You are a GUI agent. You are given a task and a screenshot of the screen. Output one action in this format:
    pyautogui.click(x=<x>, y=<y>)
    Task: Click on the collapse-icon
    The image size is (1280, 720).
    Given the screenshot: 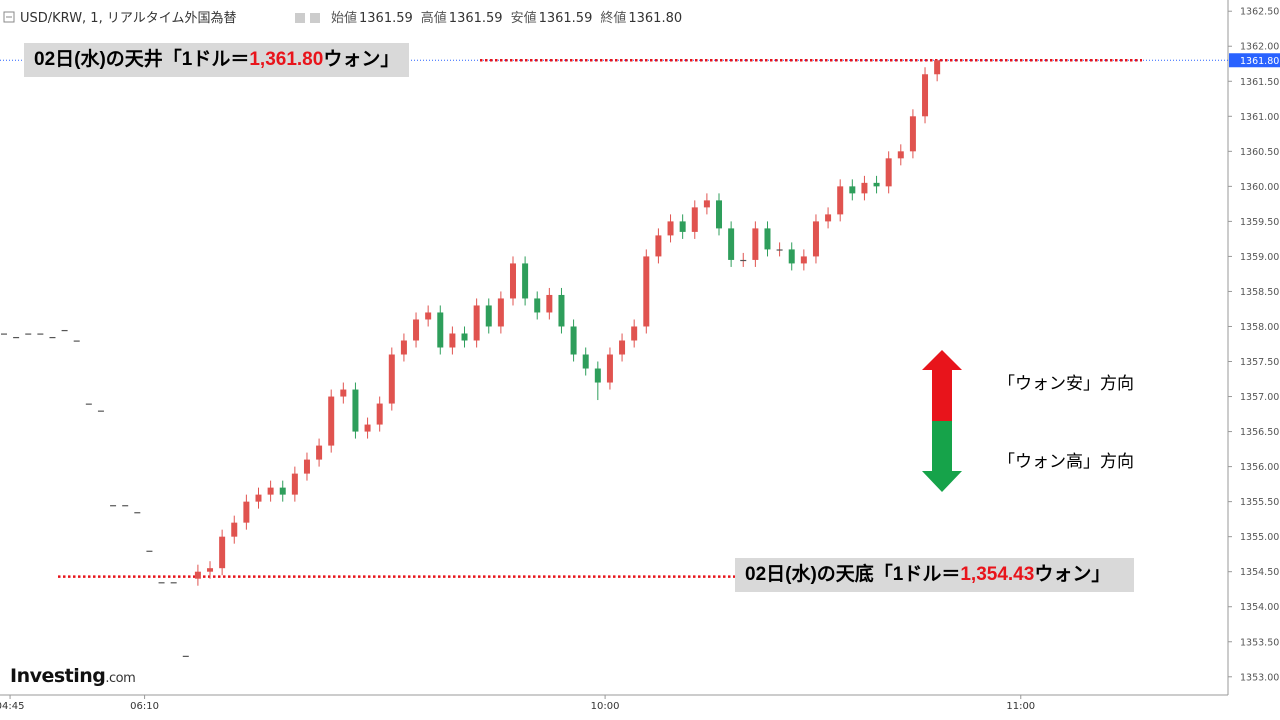 What is the action you would take?
    pyautogui.click(x=9, y=17)
    